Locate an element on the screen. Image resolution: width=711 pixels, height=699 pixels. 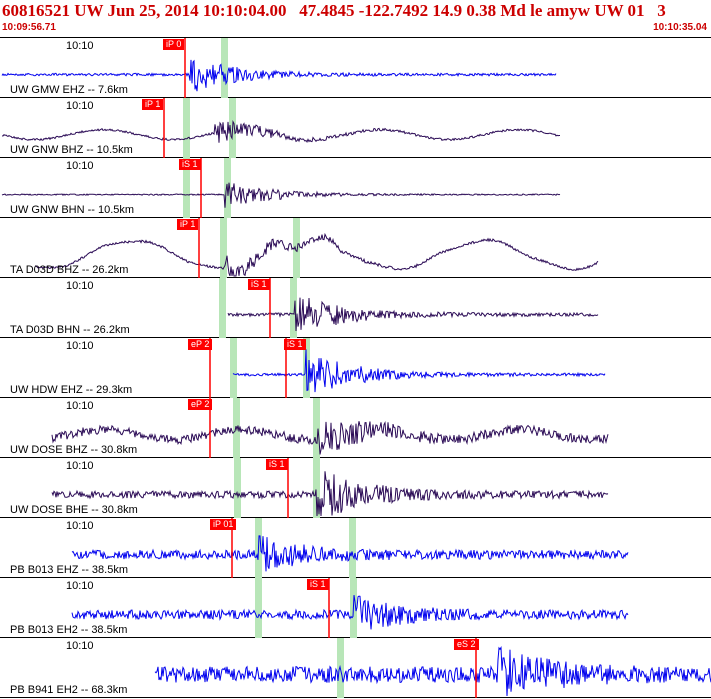
pick-label: eS 2 is located at coordinates (466, 644).